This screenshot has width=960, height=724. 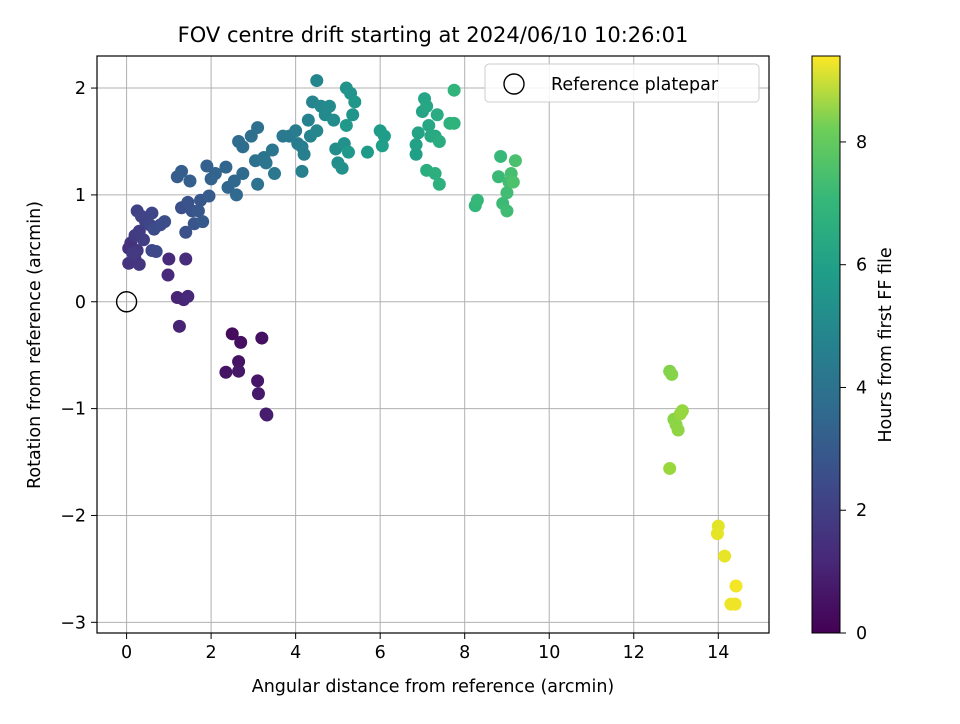 I want to click on colorbar-tick-label: 4, so click(x=861, y=388).